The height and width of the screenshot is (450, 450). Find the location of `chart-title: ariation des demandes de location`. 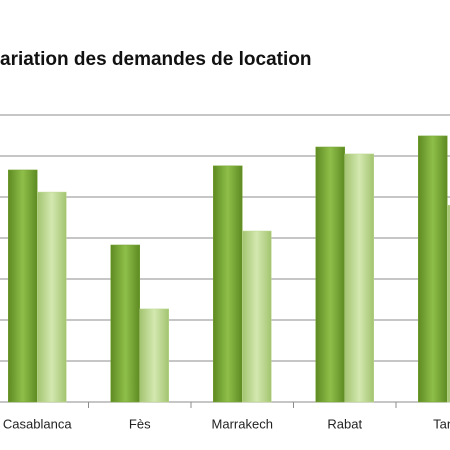

chart-title: ariation des demandes de location is located at coordinates (155, 59).